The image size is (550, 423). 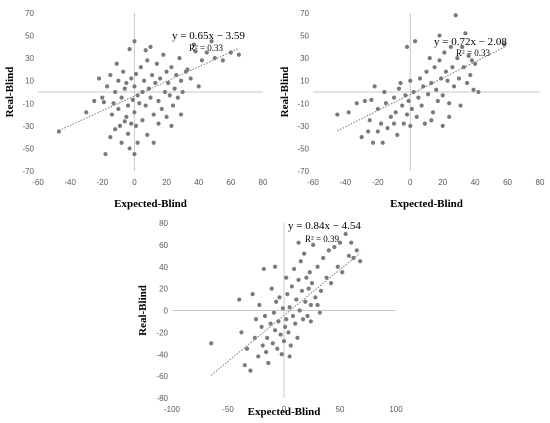 I want to click on x-tick-label: -50, so click(x=228, y=409).